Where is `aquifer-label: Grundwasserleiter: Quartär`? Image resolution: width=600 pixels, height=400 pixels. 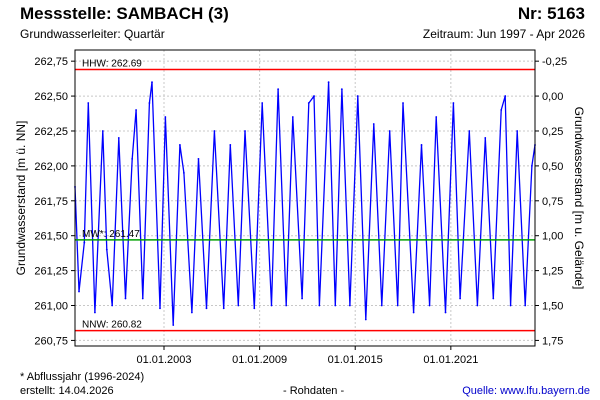 aquifer-label: Grundwasserleiter: Quartär is located at coordinates (92, 34).